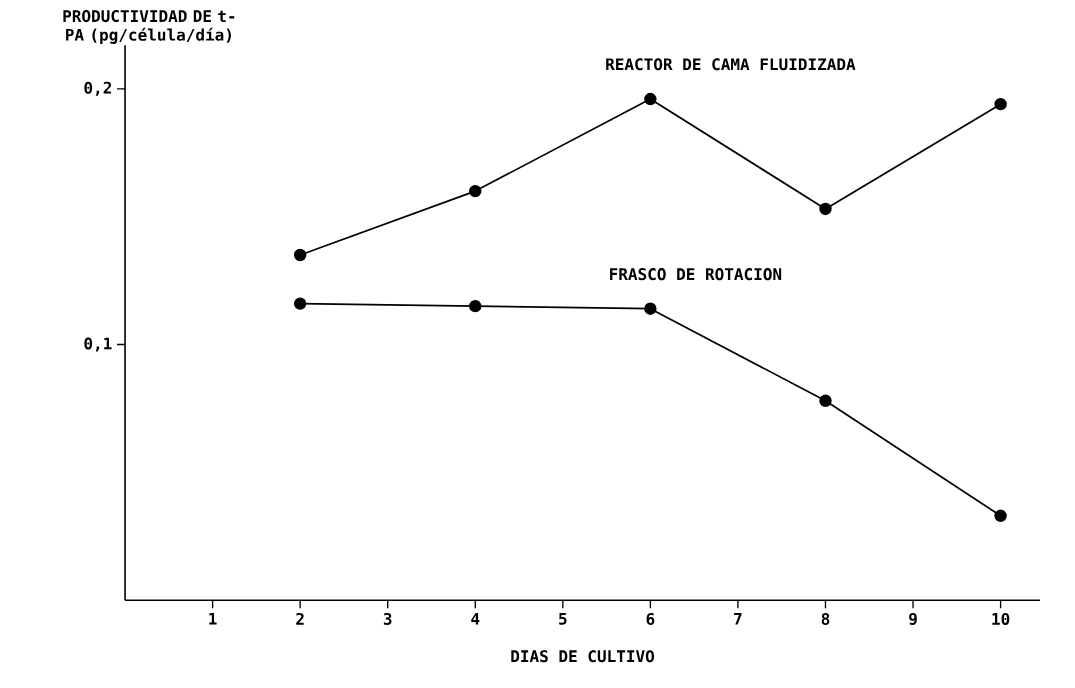 This screenshot has height=688, width=1075. Describe the element at coordinates (825, 618) in the screenshot. I see `x-tick-label: 8` at that location.